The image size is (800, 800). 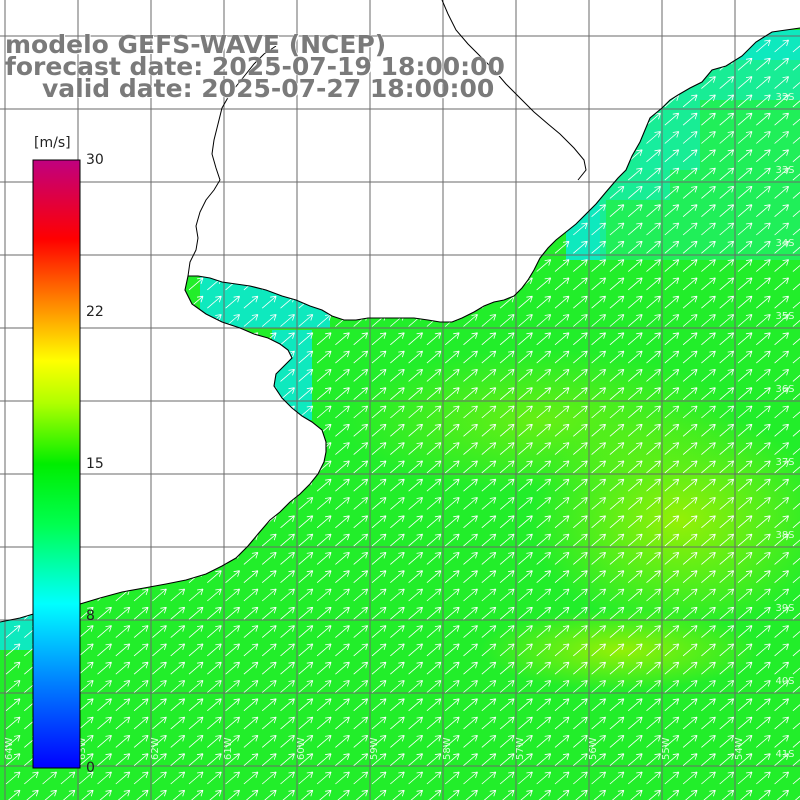 What do you see at coordinates (95, 160) in the screenshot?
I see `colorbar-tick-30: 30` at bounding box center [95, 160].